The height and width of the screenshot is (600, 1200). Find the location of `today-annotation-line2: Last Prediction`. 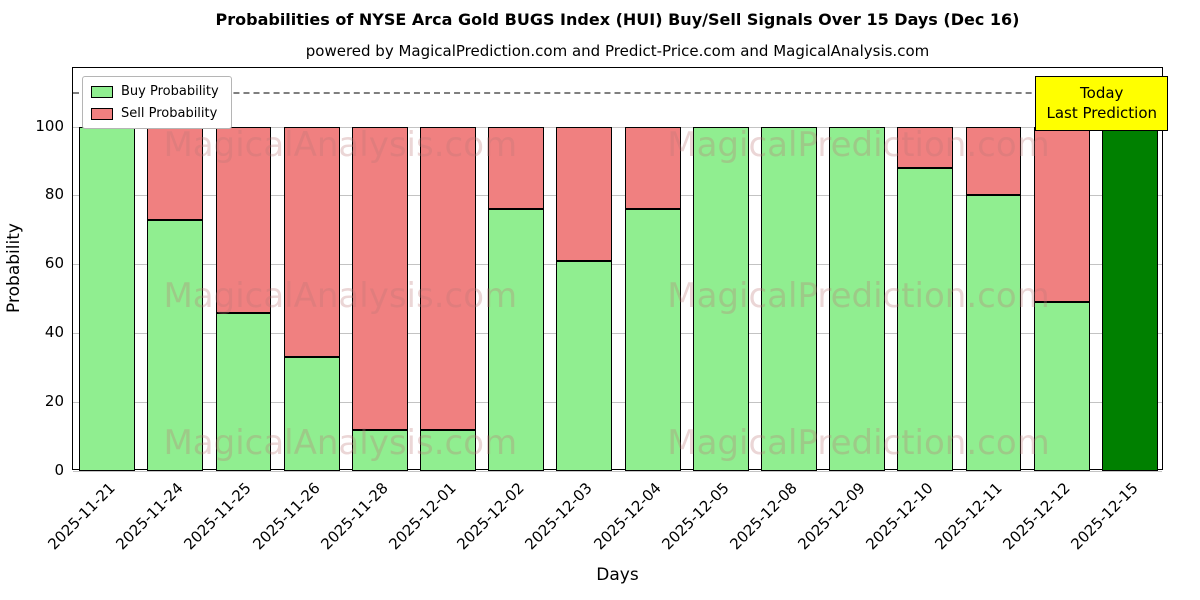

today-annotation-line2: Last Prediction is located at coordinates (1101, 113).